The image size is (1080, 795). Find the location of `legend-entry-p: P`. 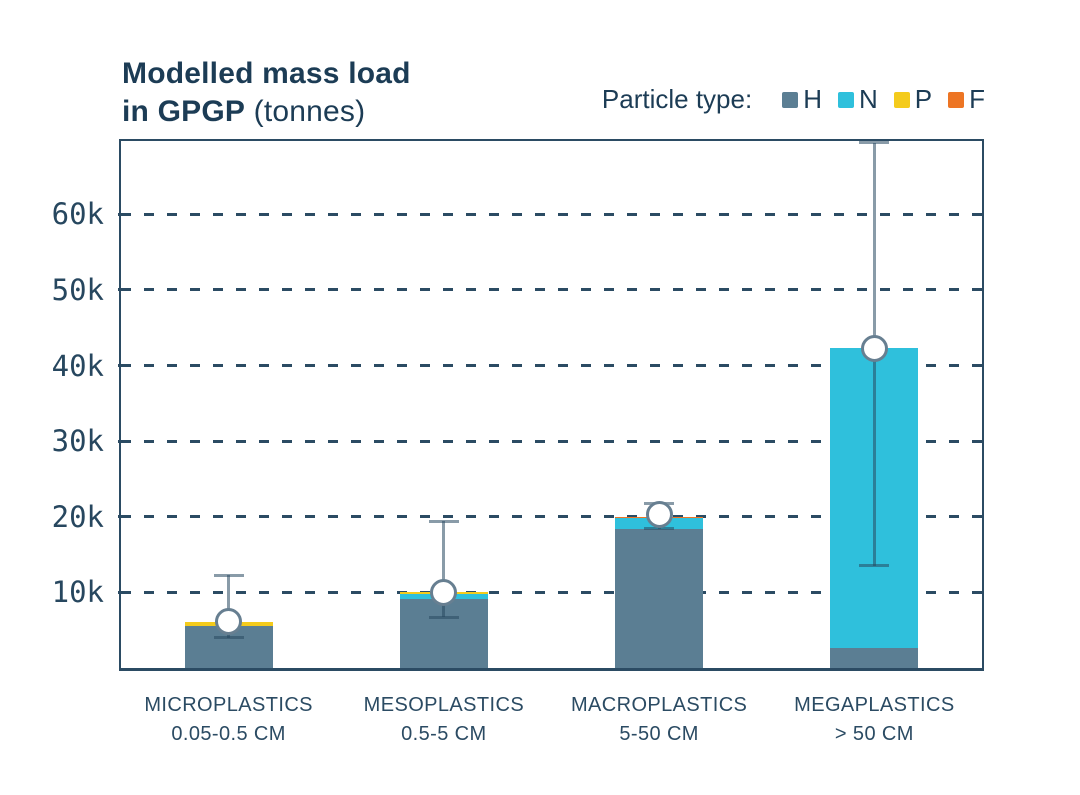

legend-entry-p: P is located at coordinates (913, 99).